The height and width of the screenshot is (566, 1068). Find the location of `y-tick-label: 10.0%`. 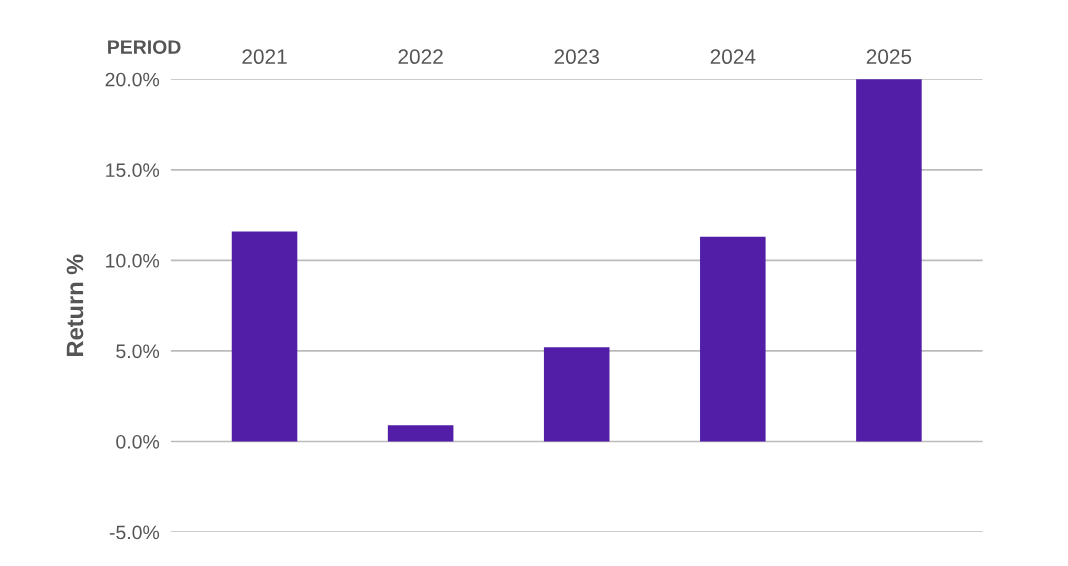

y-tick-label: 10.0% is located at coordinates (133, 260).